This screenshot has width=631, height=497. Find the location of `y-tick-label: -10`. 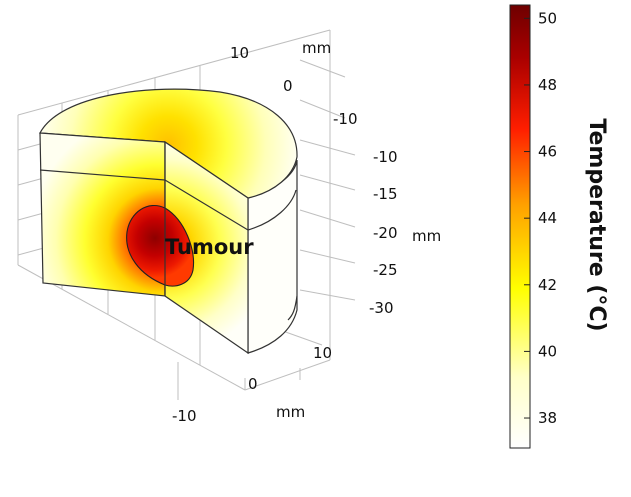

y-tick-label: -10 is located at coordinates (184, 416).